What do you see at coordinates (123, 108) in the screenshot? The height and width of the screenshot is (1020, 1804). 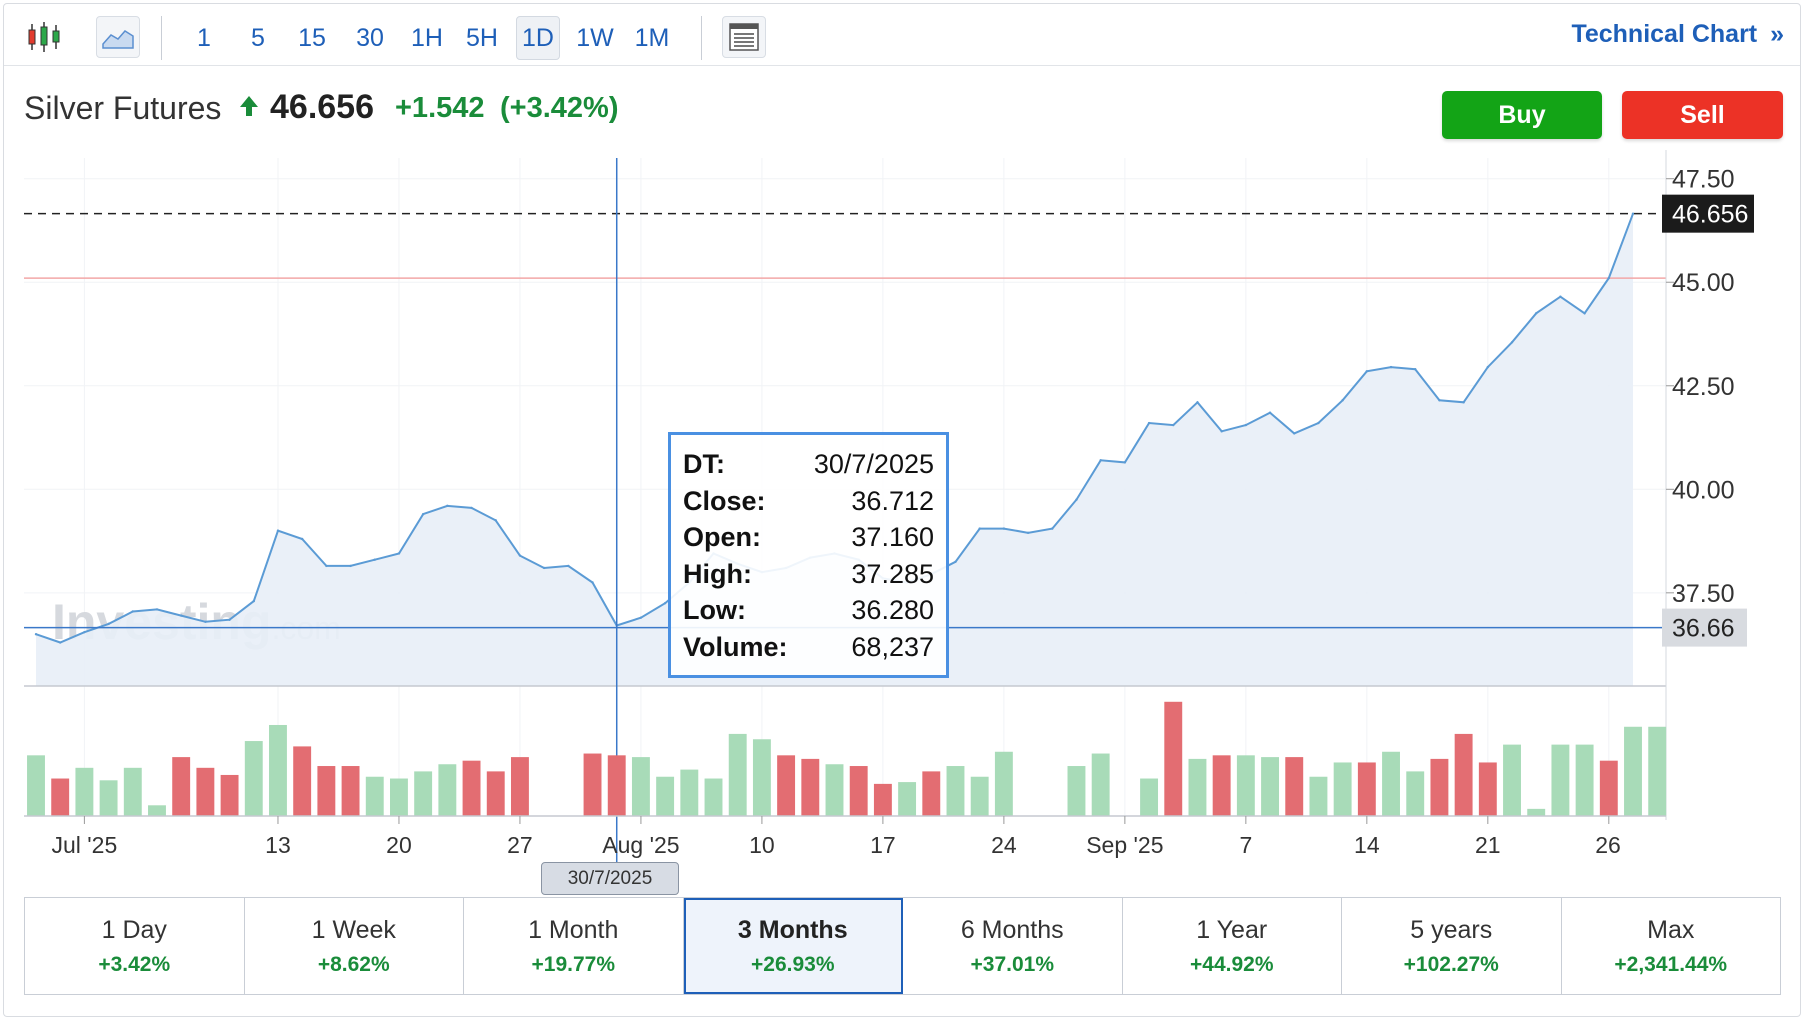 I see `instrument-name: Silver Futures` at bounding box center [123, 108].